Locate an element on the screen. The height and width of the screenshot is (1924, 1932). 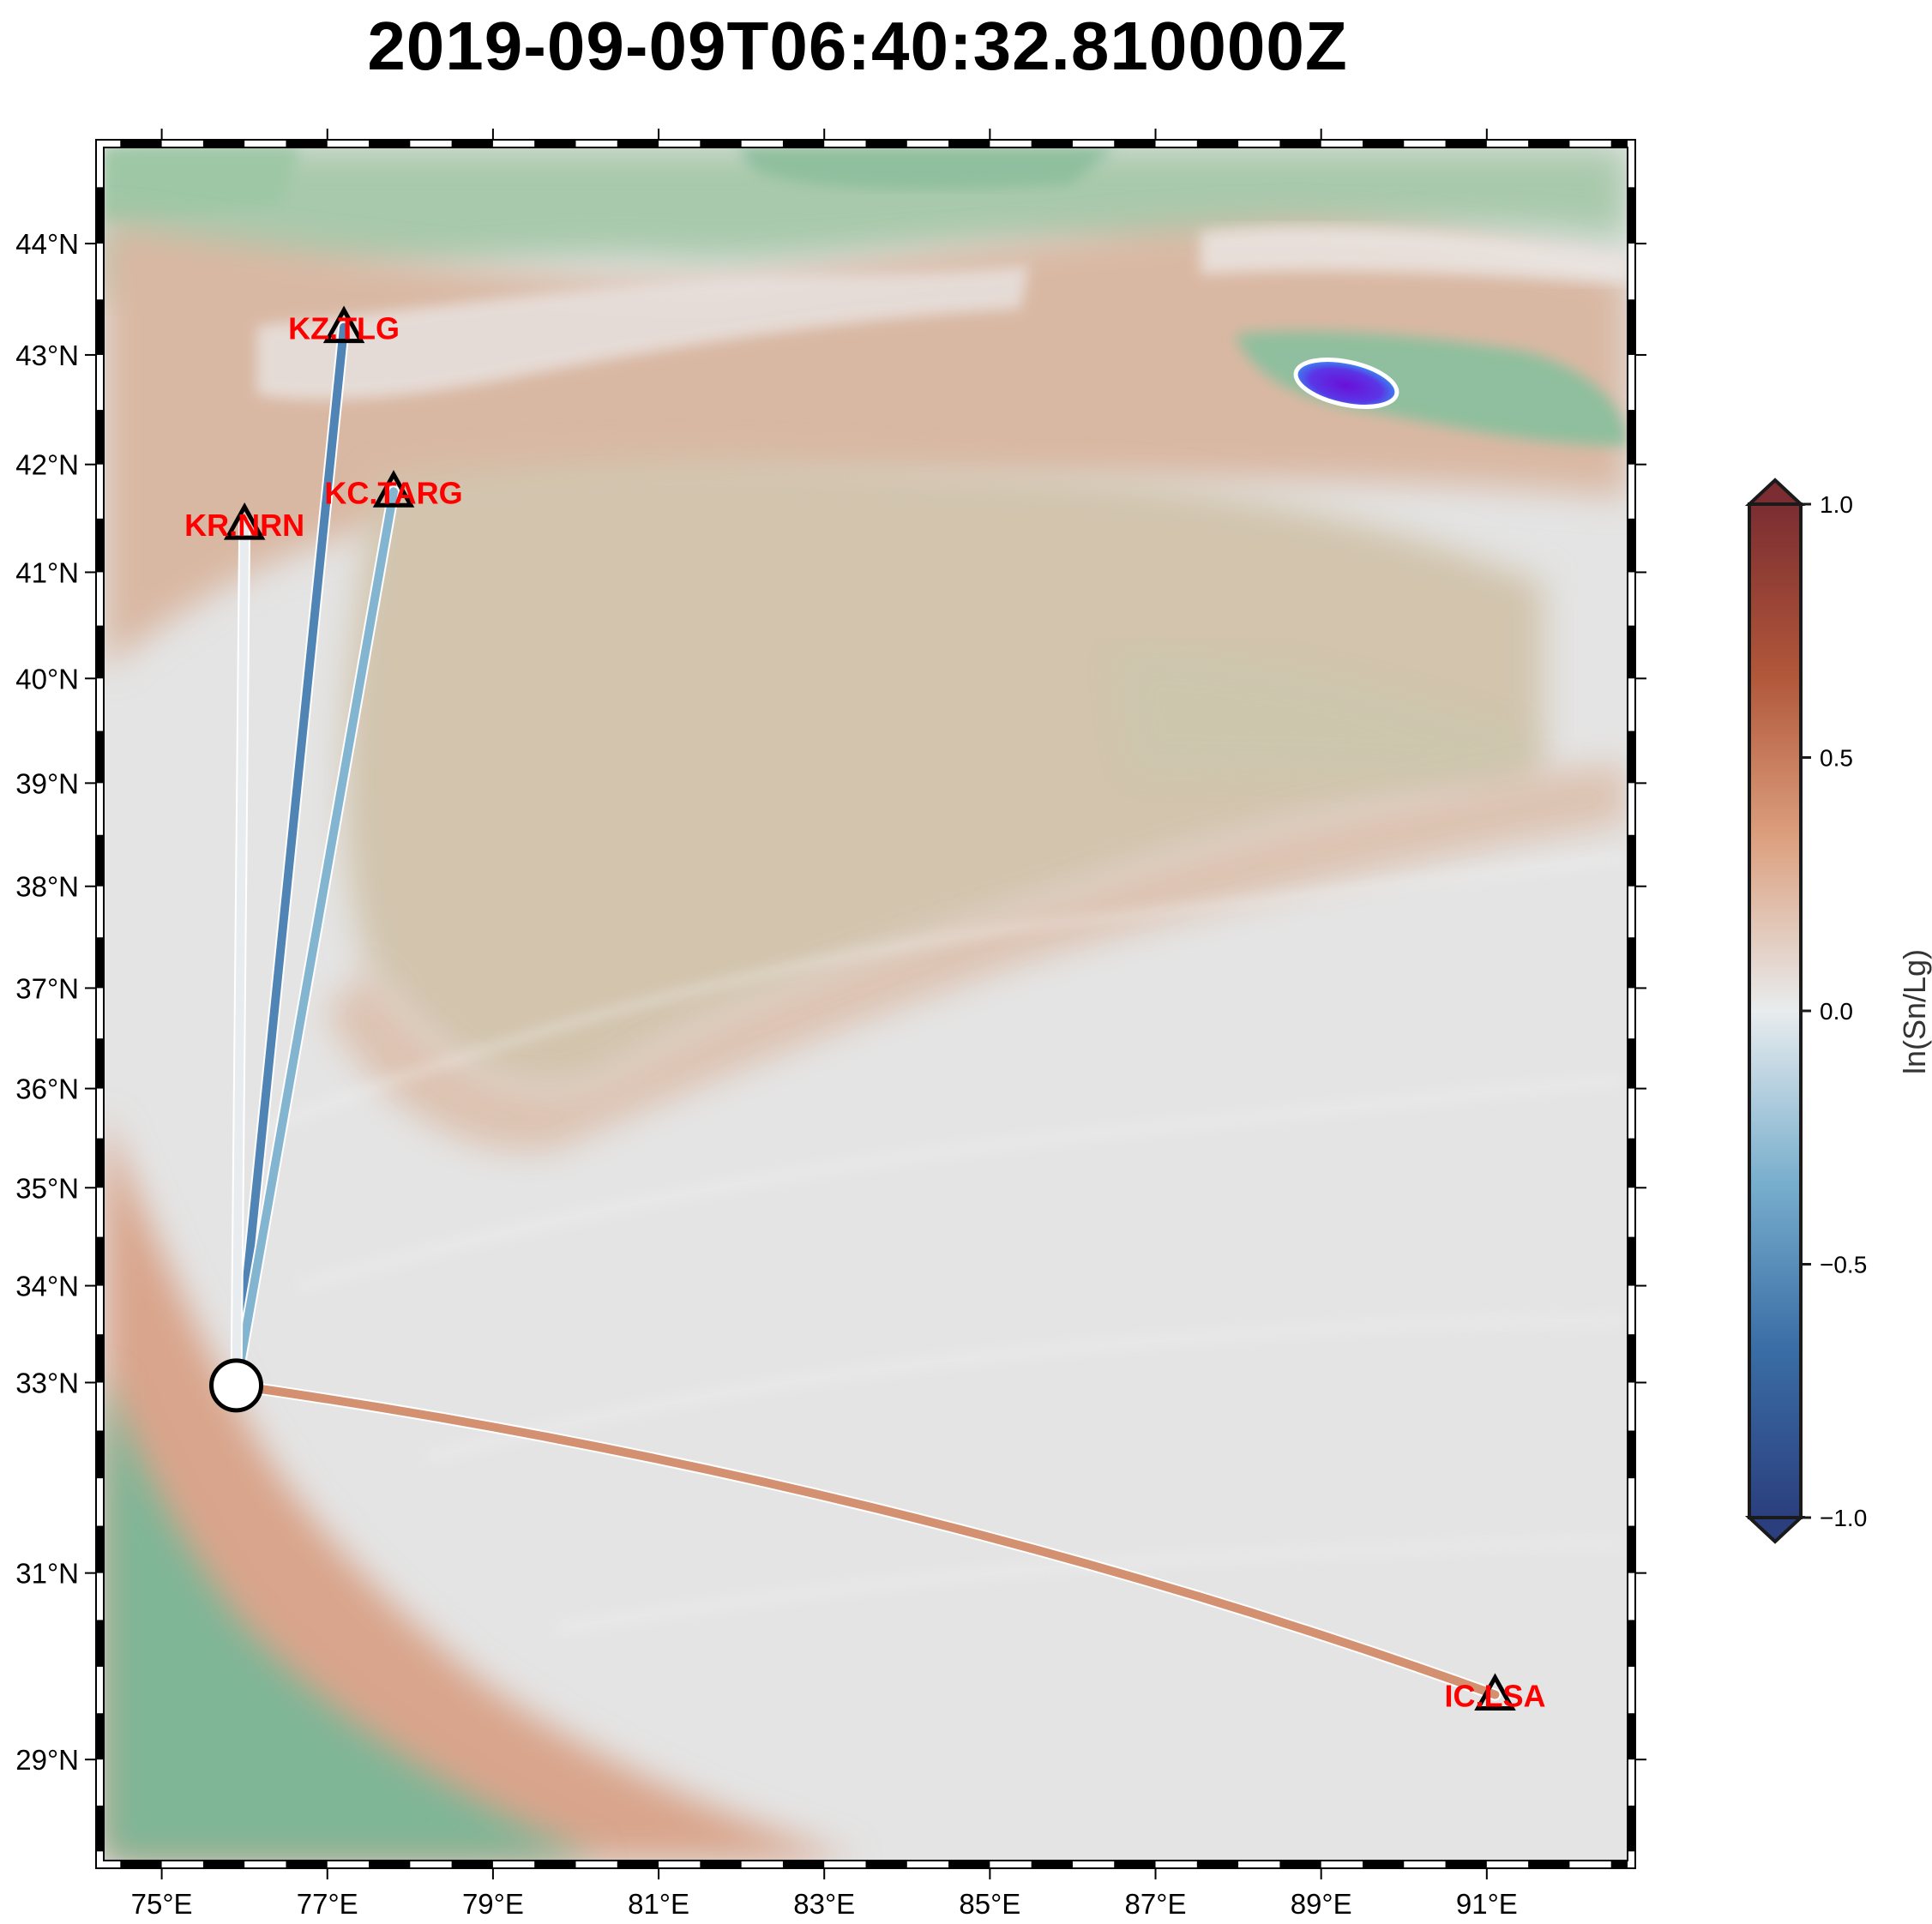
latitude-label: 42°N is located at coordinates (47, 465).